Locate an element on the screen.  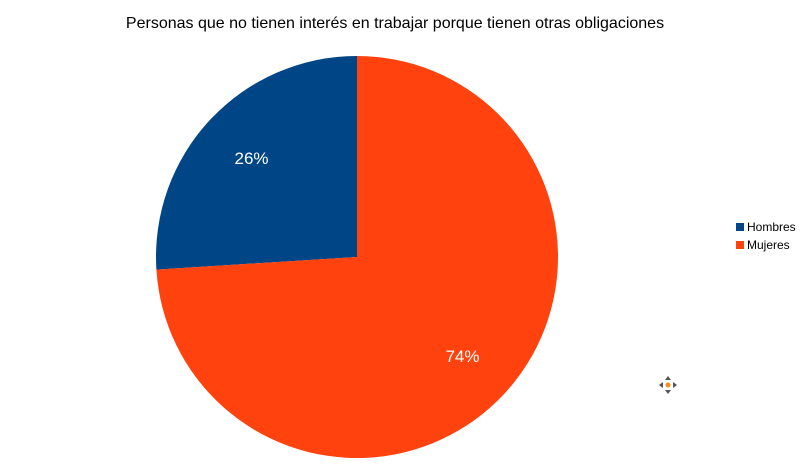
move-cursor-icon-graphic is located at coordinates (668, 385).